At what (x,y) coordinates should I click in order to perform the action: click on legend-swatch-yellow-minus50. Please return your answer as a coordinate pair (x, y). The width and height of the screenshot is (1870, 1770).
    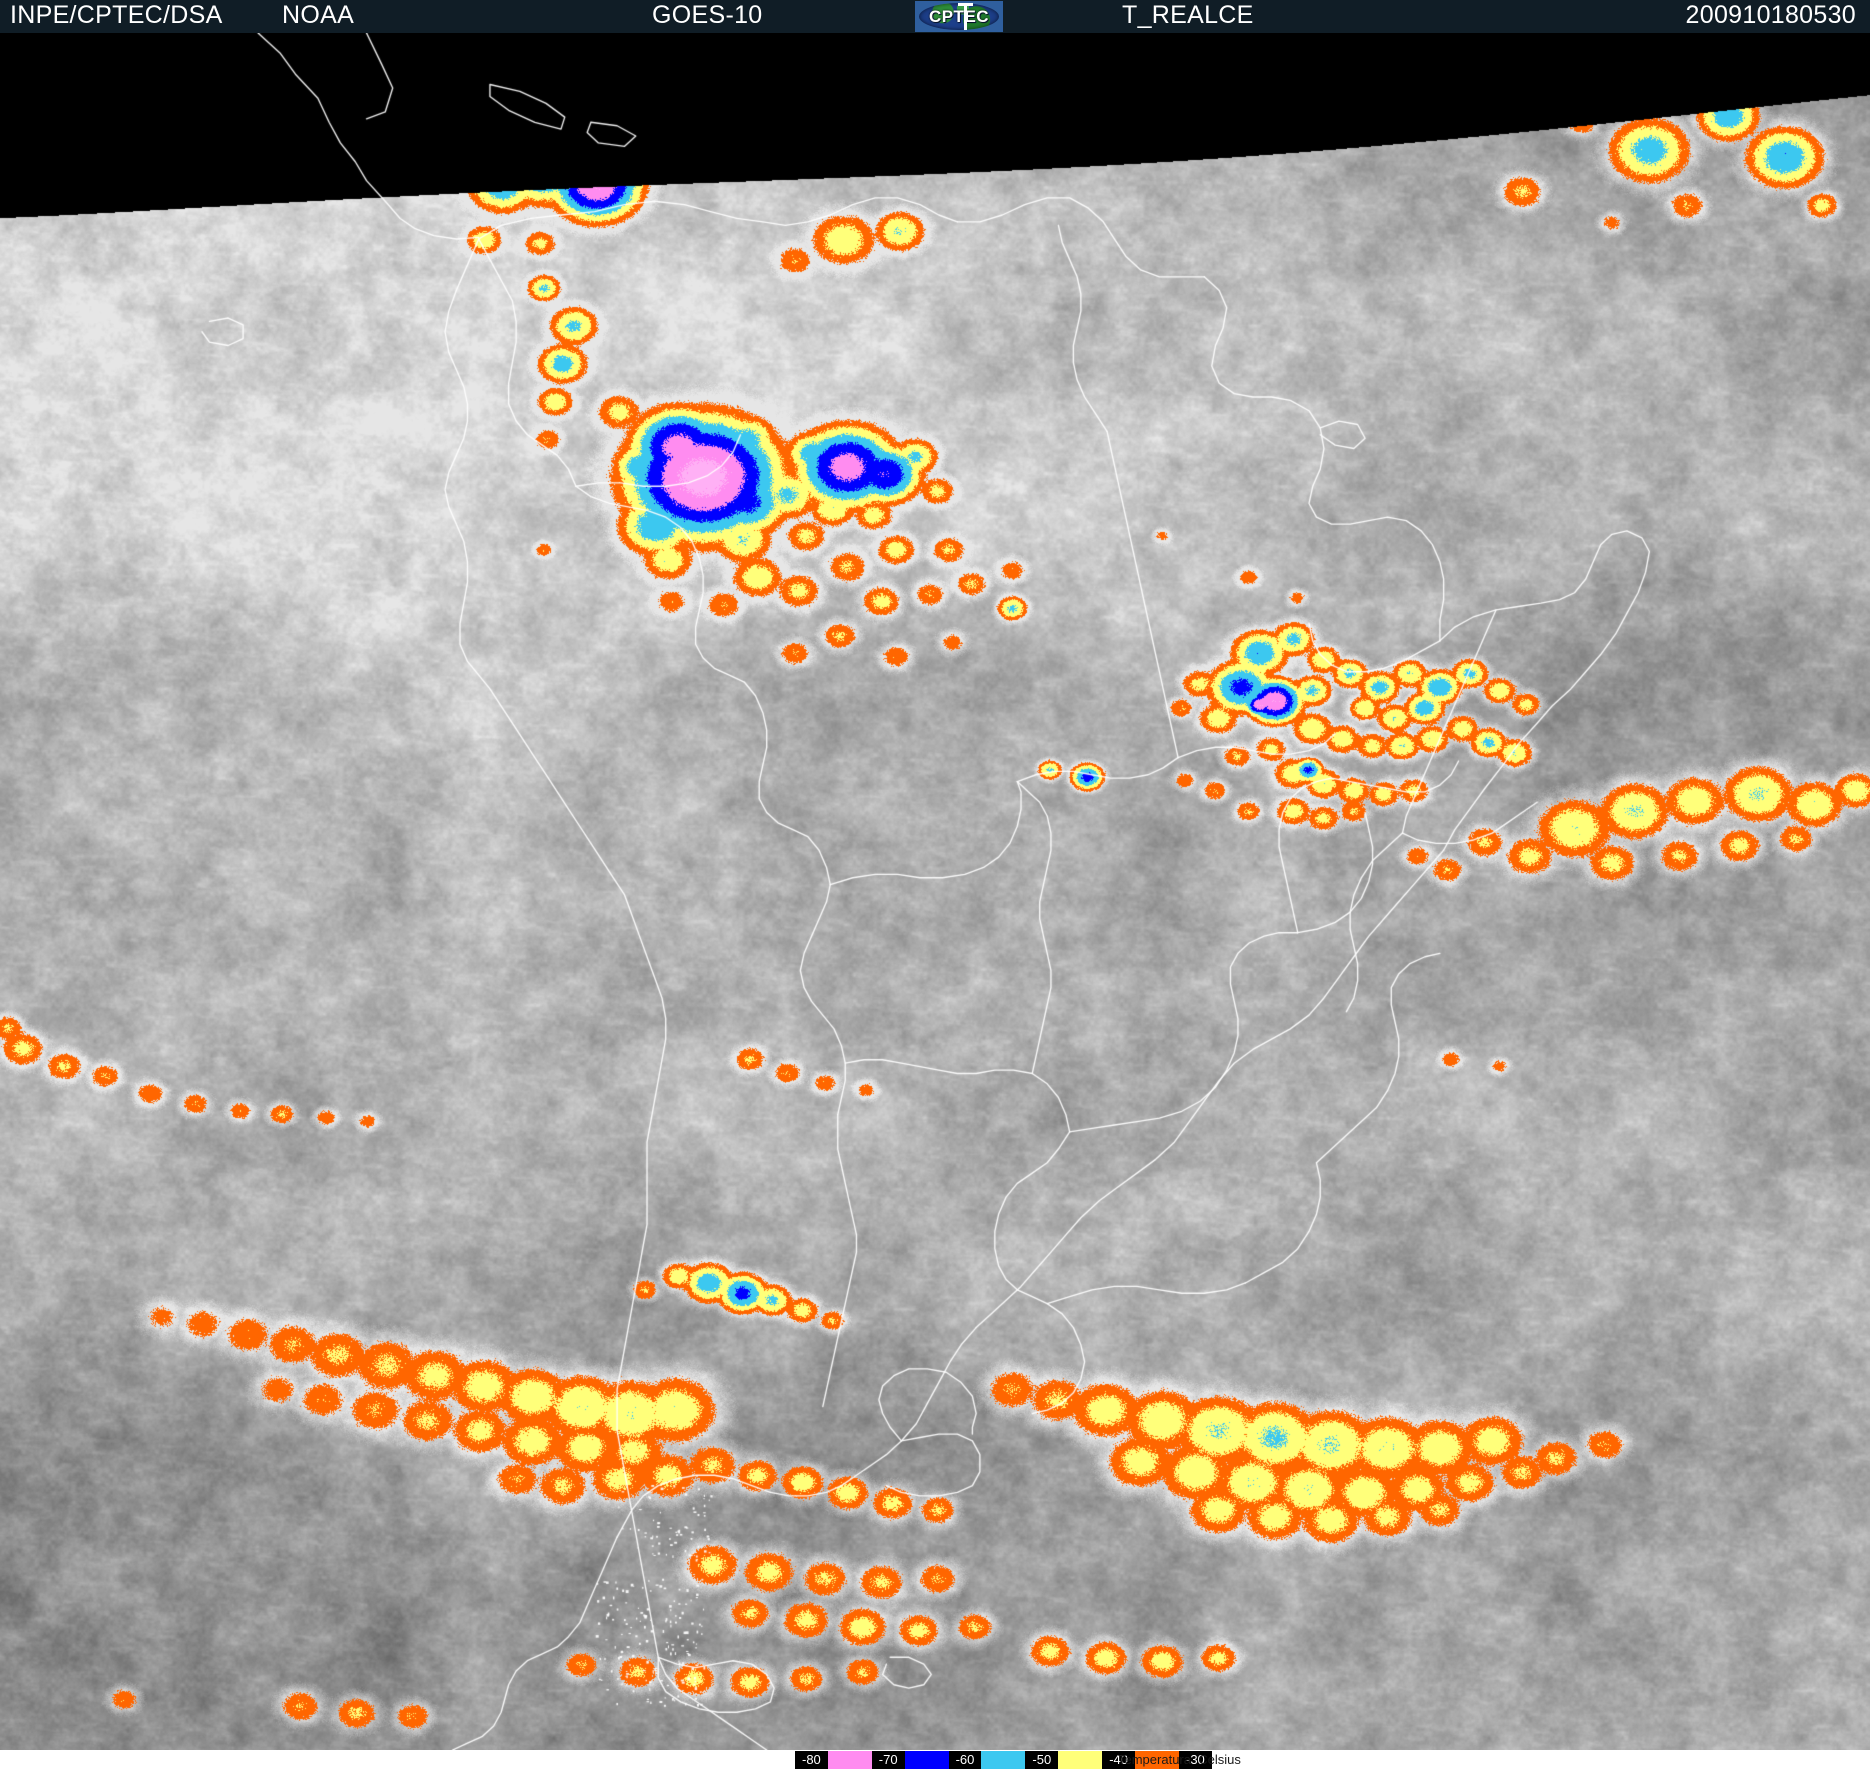
    Looking at the image, I should click on (1080, 1760).